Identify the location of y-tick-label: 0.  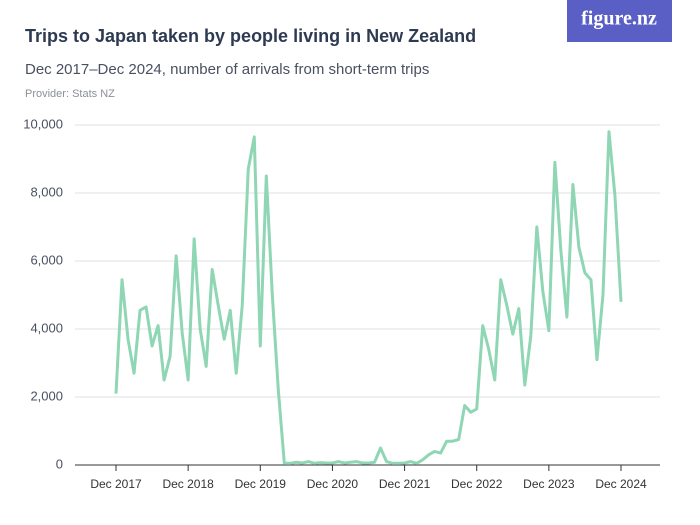
(59, 463).